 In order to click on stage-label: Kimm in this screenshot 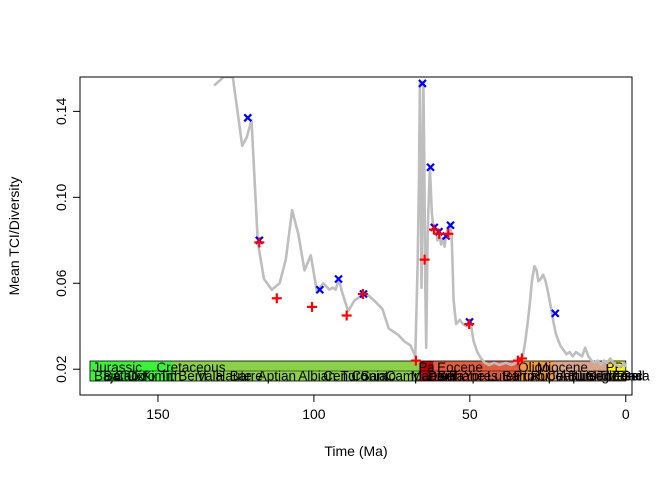, I will do `click(159, 376)`.